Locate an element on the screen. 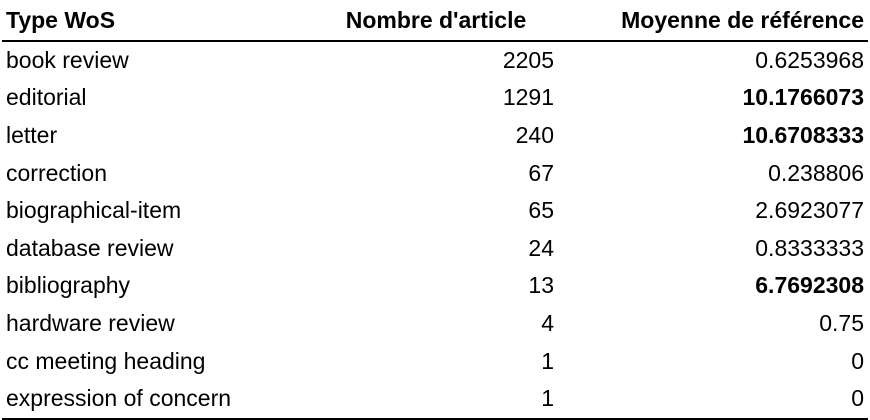 The image size is (870, 420). table-row: book review 2205 0.6253968 is located at coordinates (435, 60).